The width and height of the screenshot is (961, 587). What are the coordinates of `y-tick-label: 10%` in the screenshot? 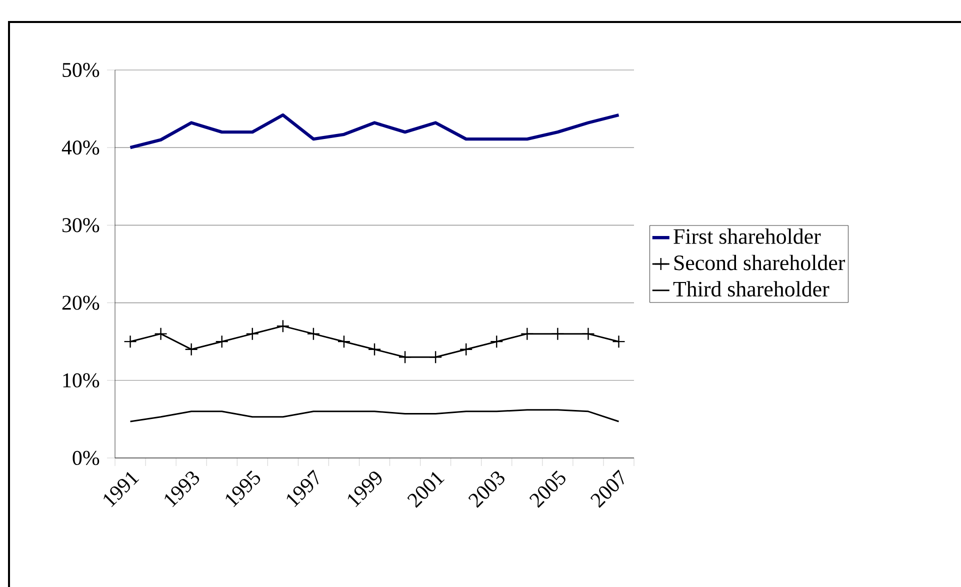 It's located at (81, 380).